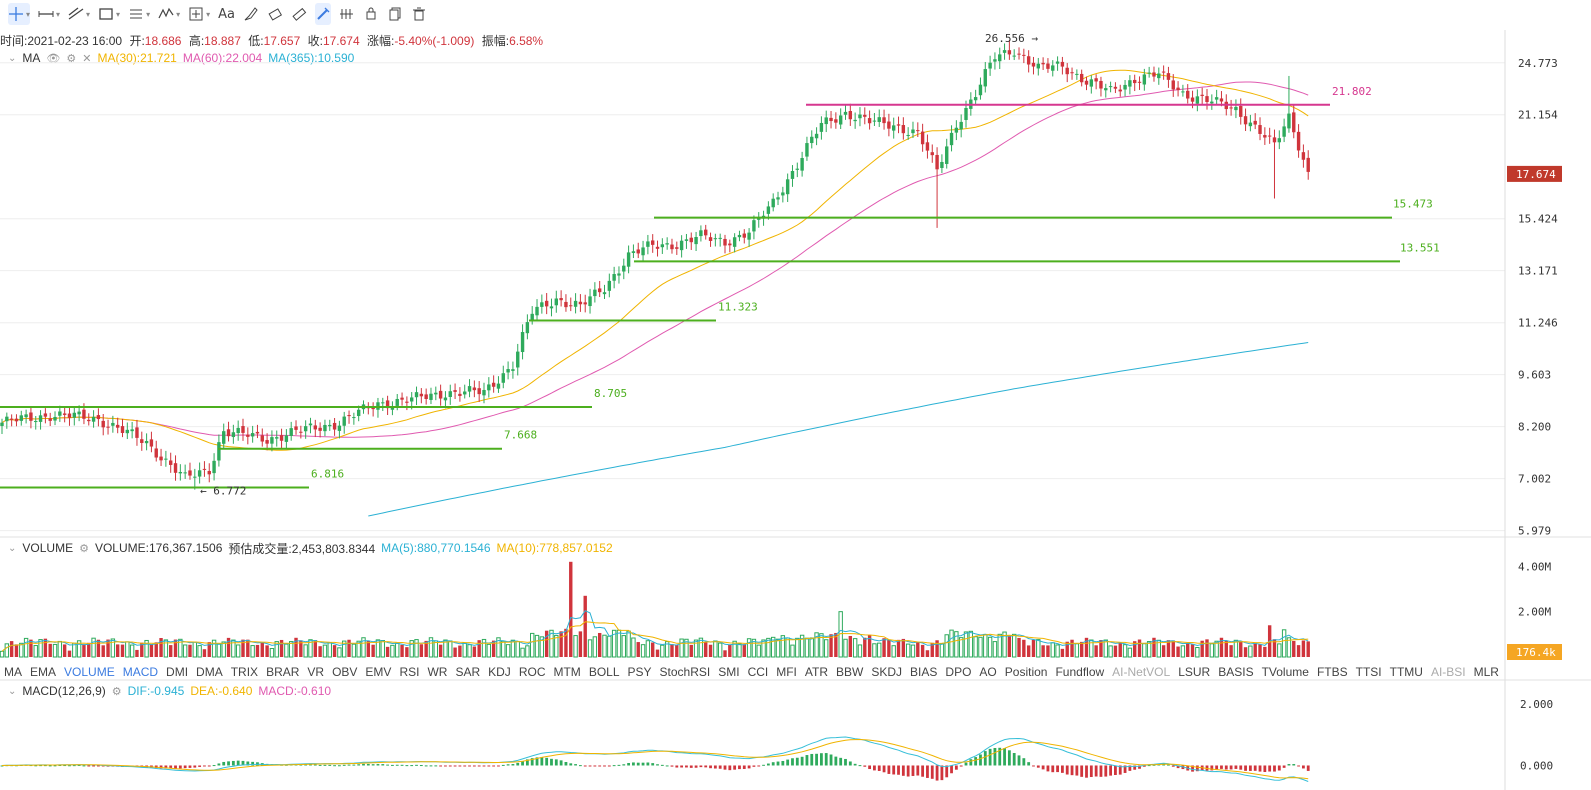 This screenshot has height=790, width=1591. I want to click on ma30-value: MA(30):21.721, so click(137, 58).